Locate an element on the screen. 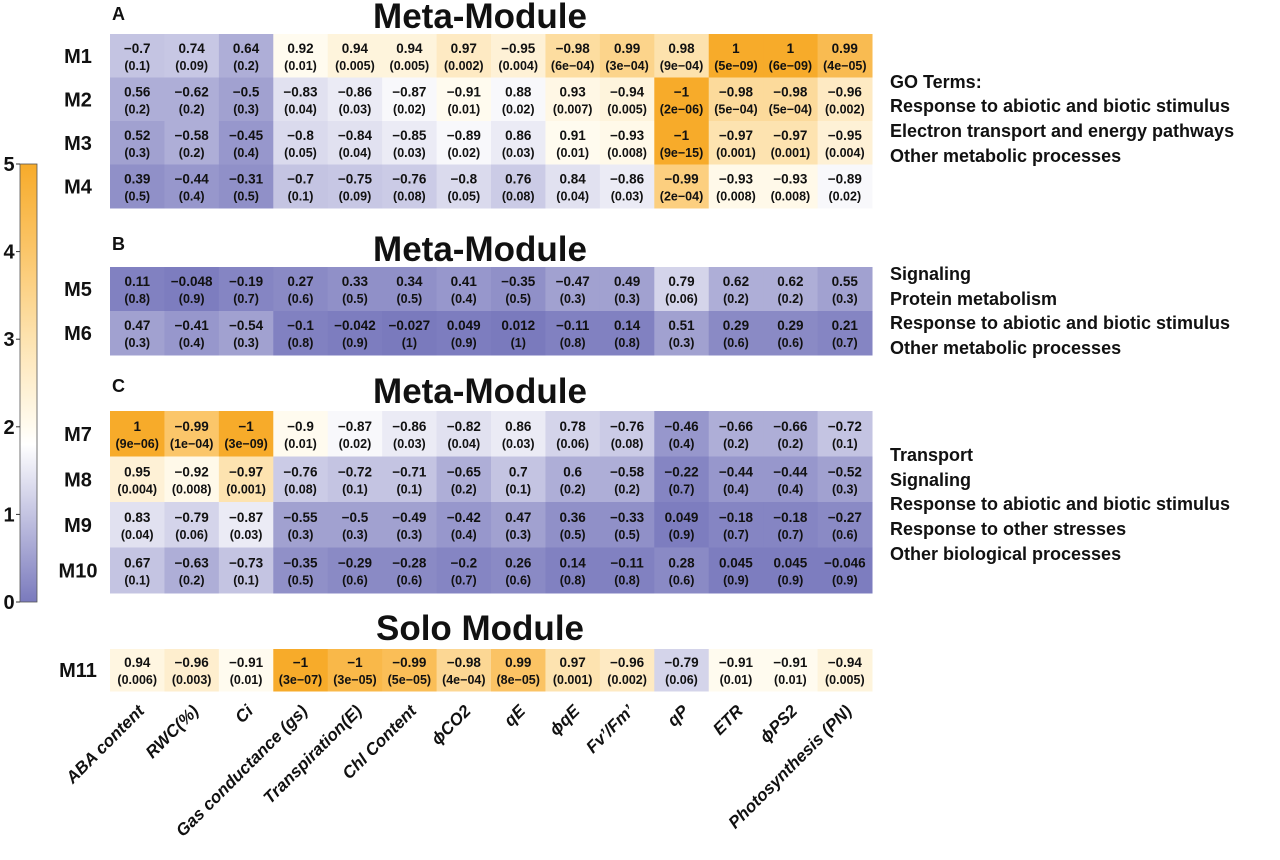  row-label: M11 is located at coordinates (78, 671).